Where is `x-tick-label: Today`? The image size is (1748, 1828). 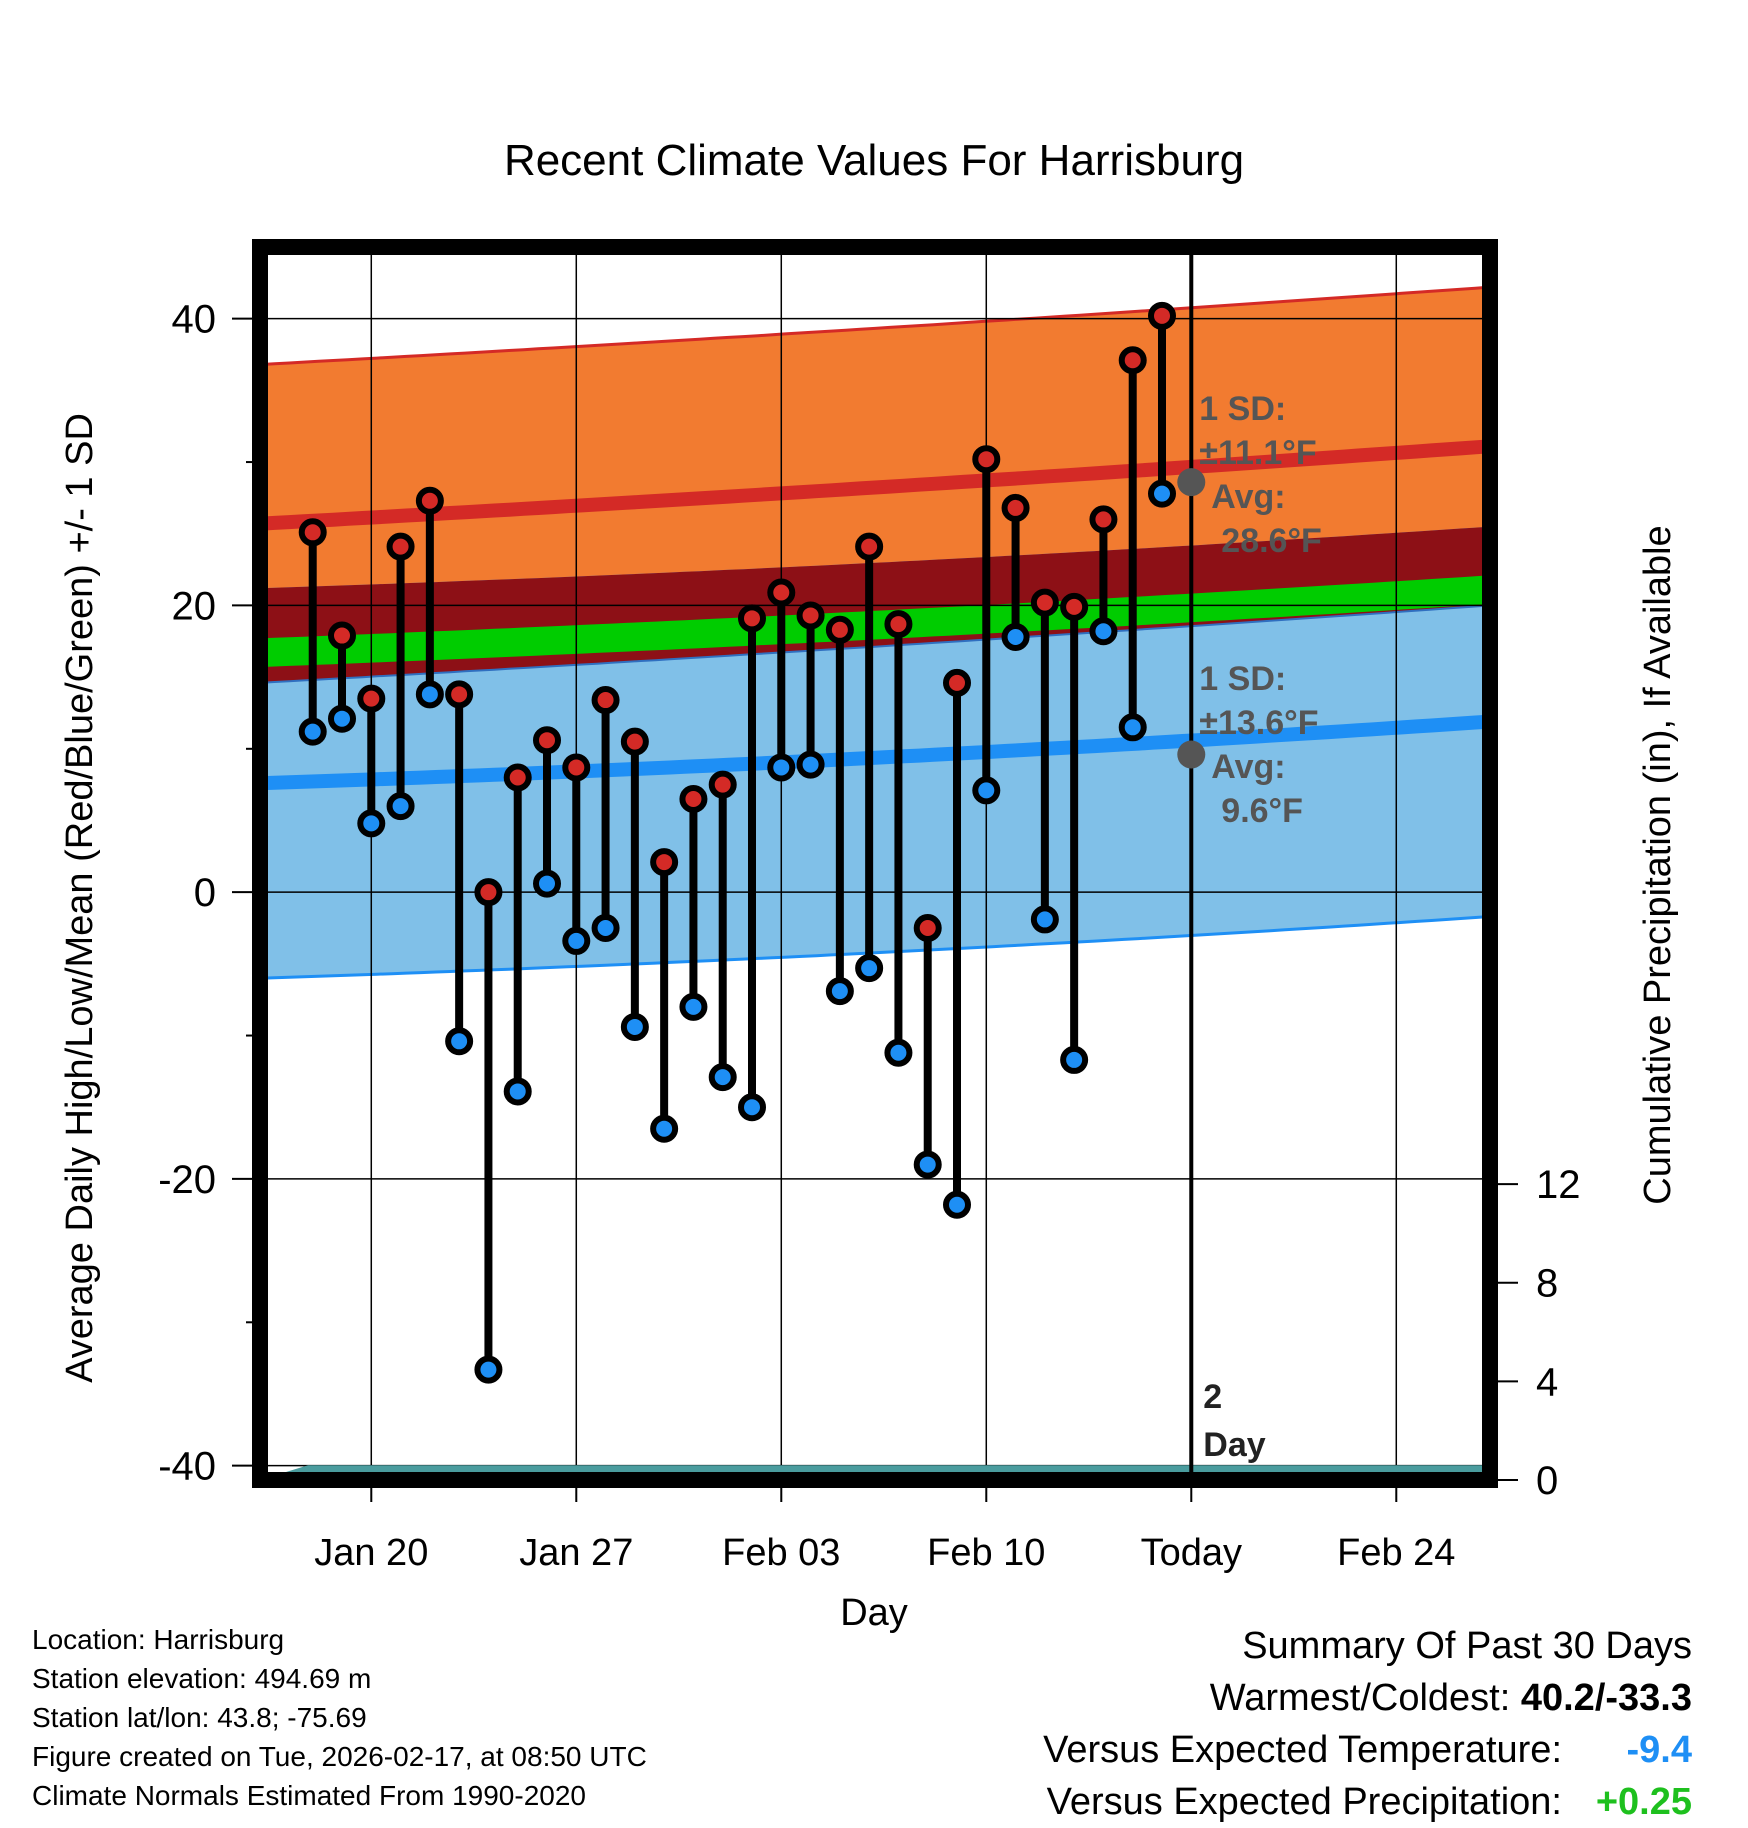 x-tick-label: Today is located at coordinates (1191, 1553).